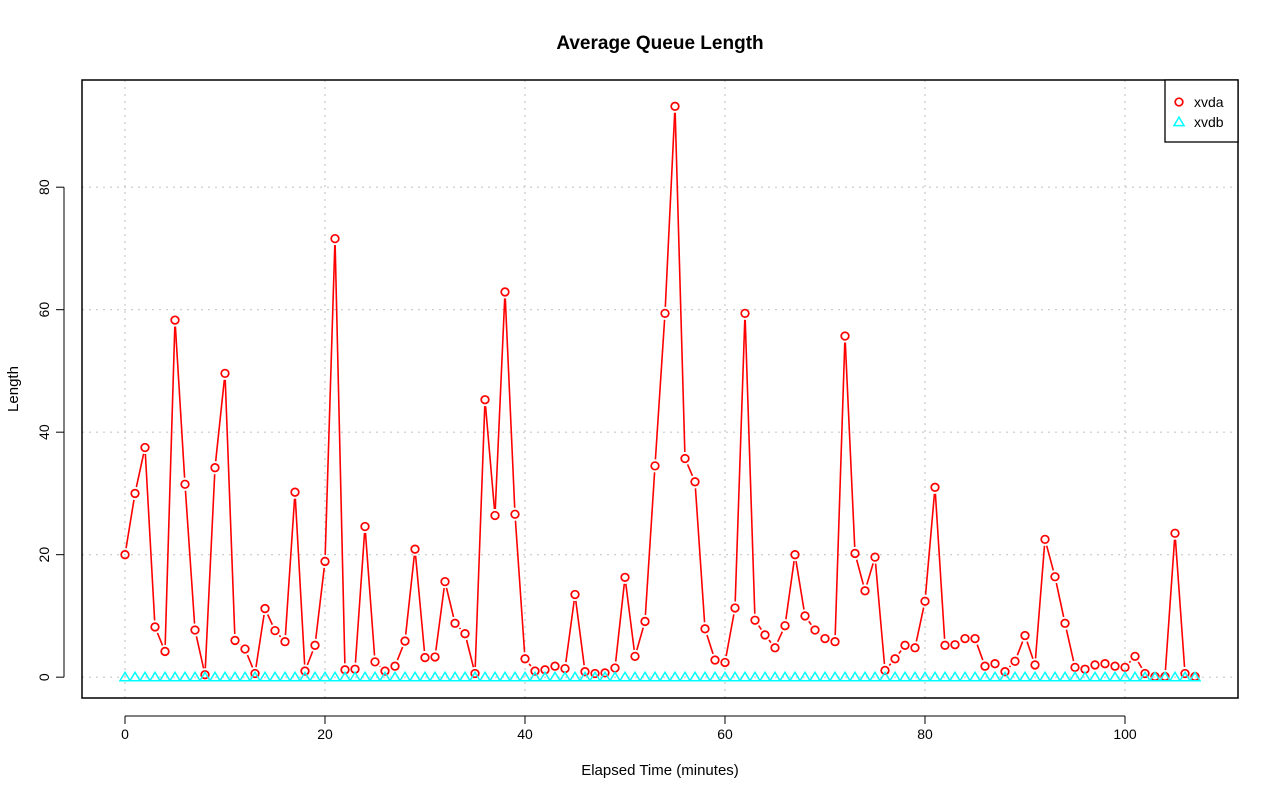 The width and height of the screenshot is (1280, 801). Describe the element at coordinates (325, 734) in the screenshot. I see `x-tick-label: 20` at that location.